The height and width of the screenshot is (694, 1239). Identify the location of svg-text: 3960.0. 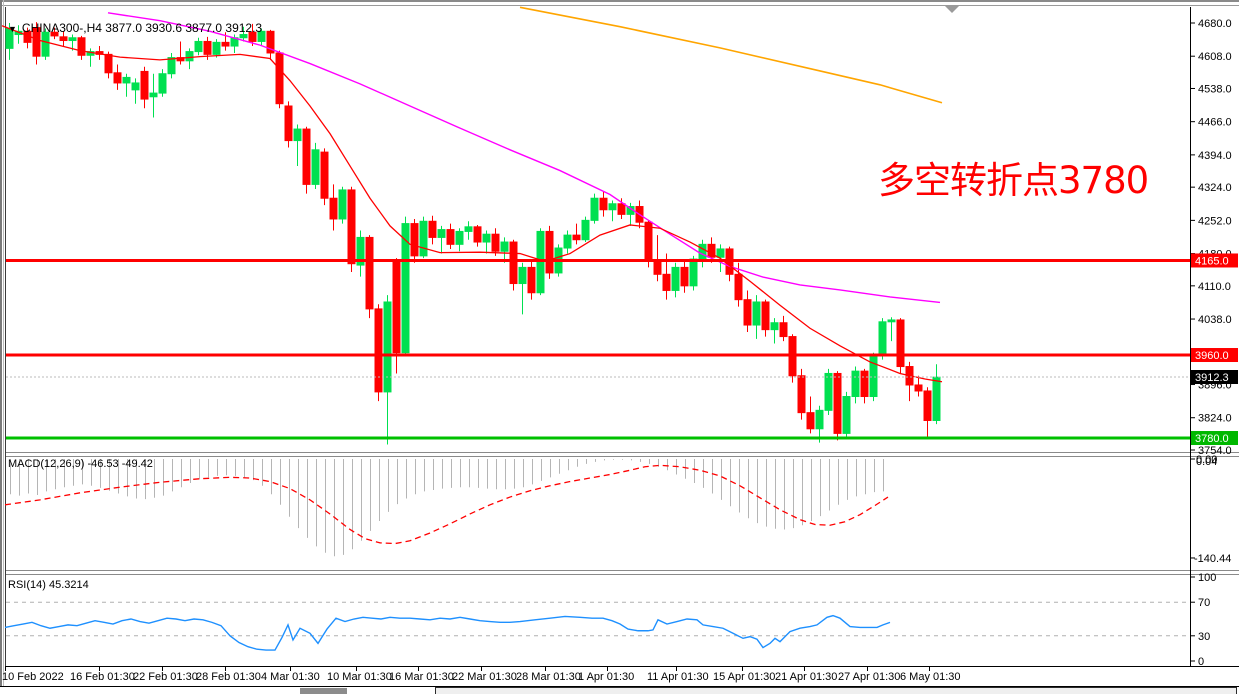
(1212, 356).